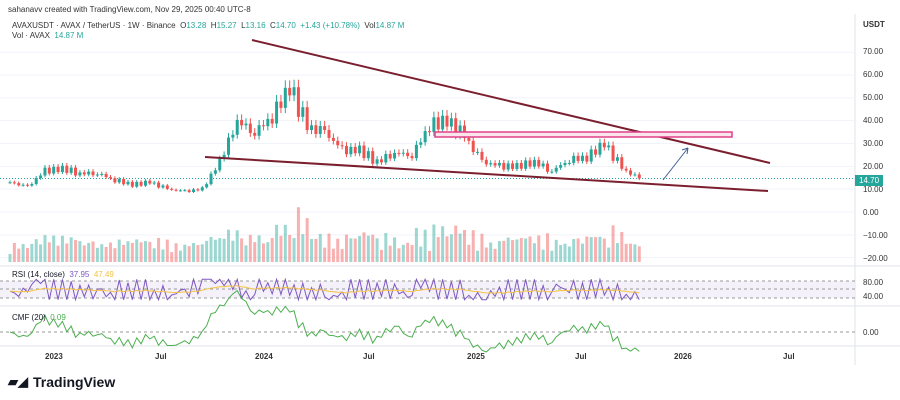  I want to click on arrow-head-icon, so click(685, 151).